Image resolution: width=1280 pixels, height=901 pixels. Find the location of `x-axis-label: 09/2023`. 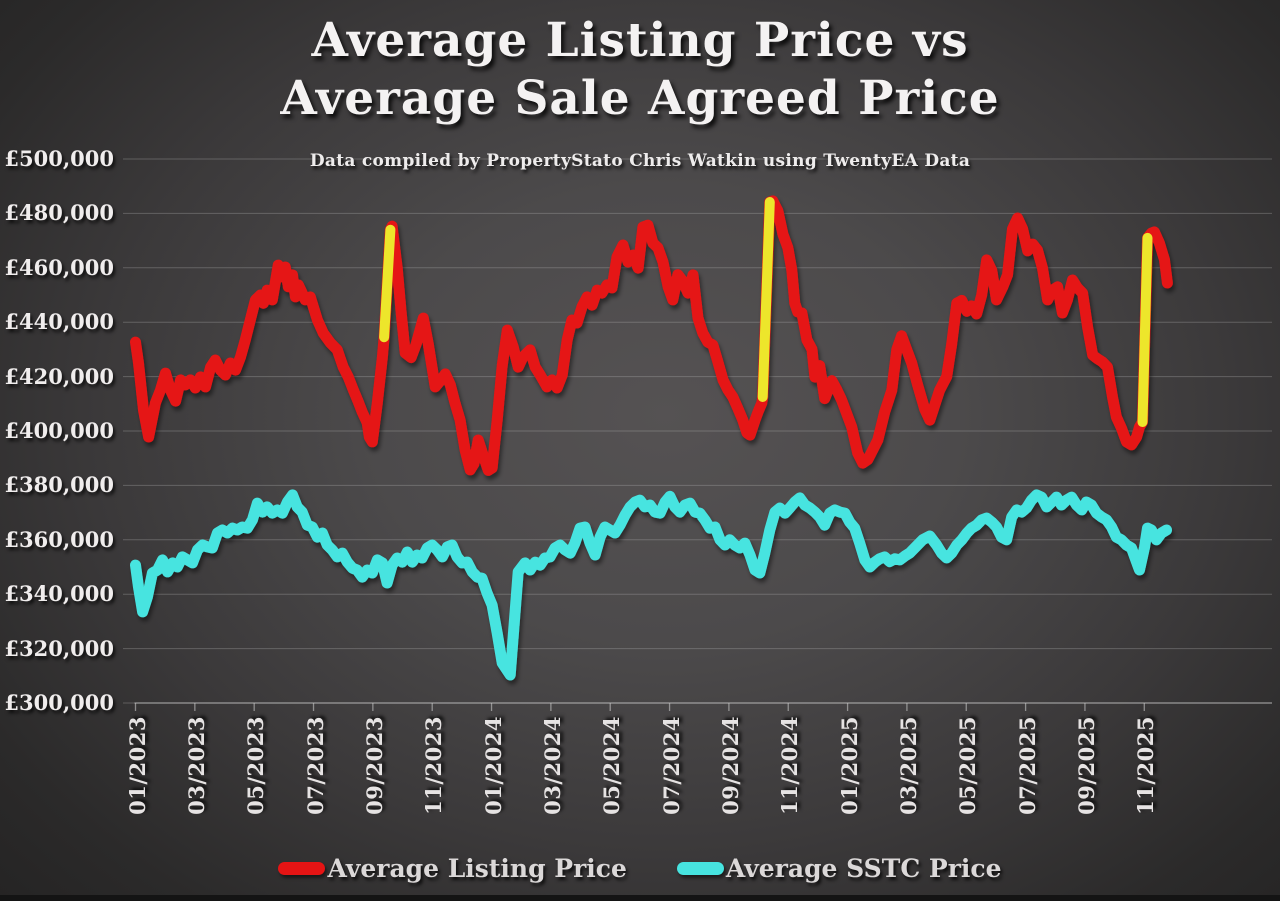

x-axis-label: 09/2023 is located at coordinates (374, 765).